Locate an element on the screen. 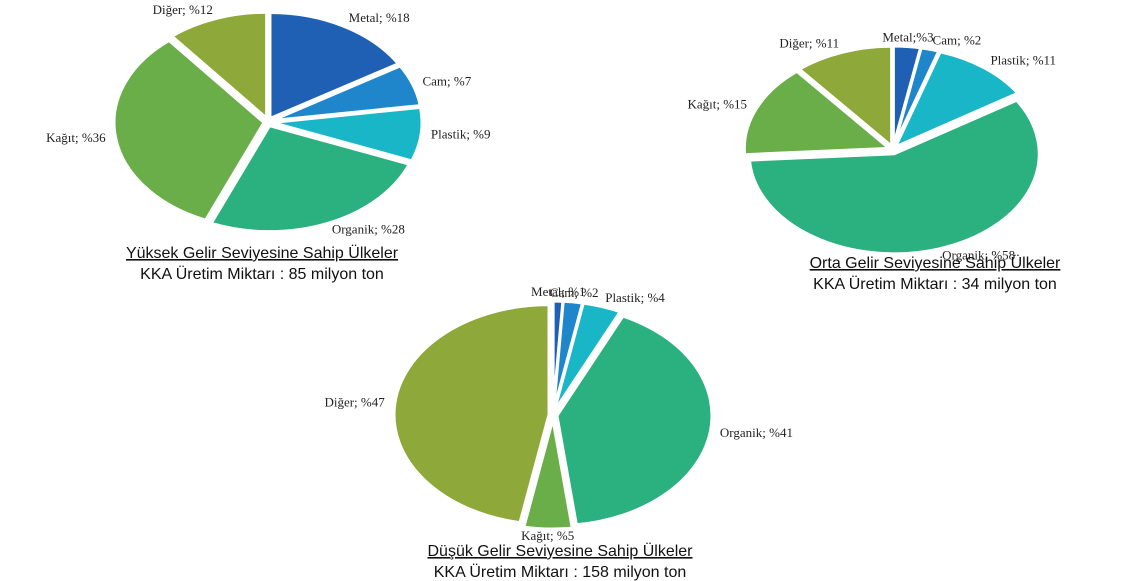 This screenshot has height=581, width=1126. chart-subtitle: KKA Üretim Miktarı : 85 milyon ton is located at coordinates (262, 274).